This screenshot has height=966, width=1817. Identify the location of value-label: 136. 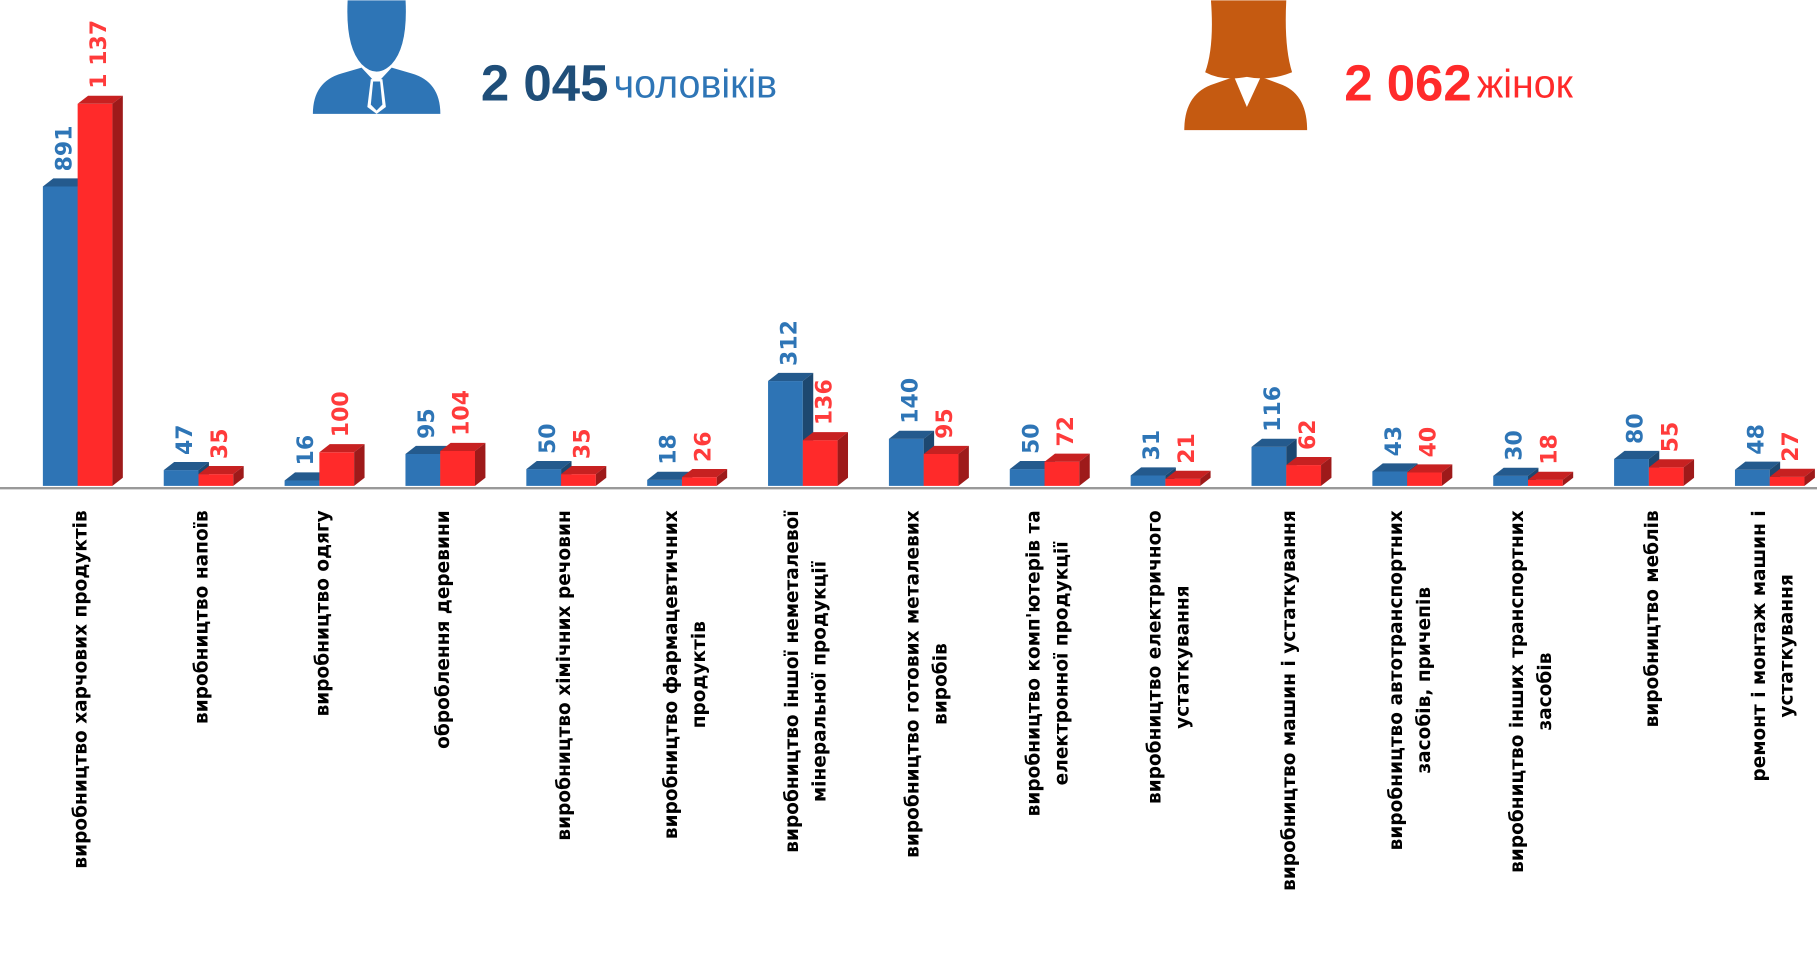
(824, 402).